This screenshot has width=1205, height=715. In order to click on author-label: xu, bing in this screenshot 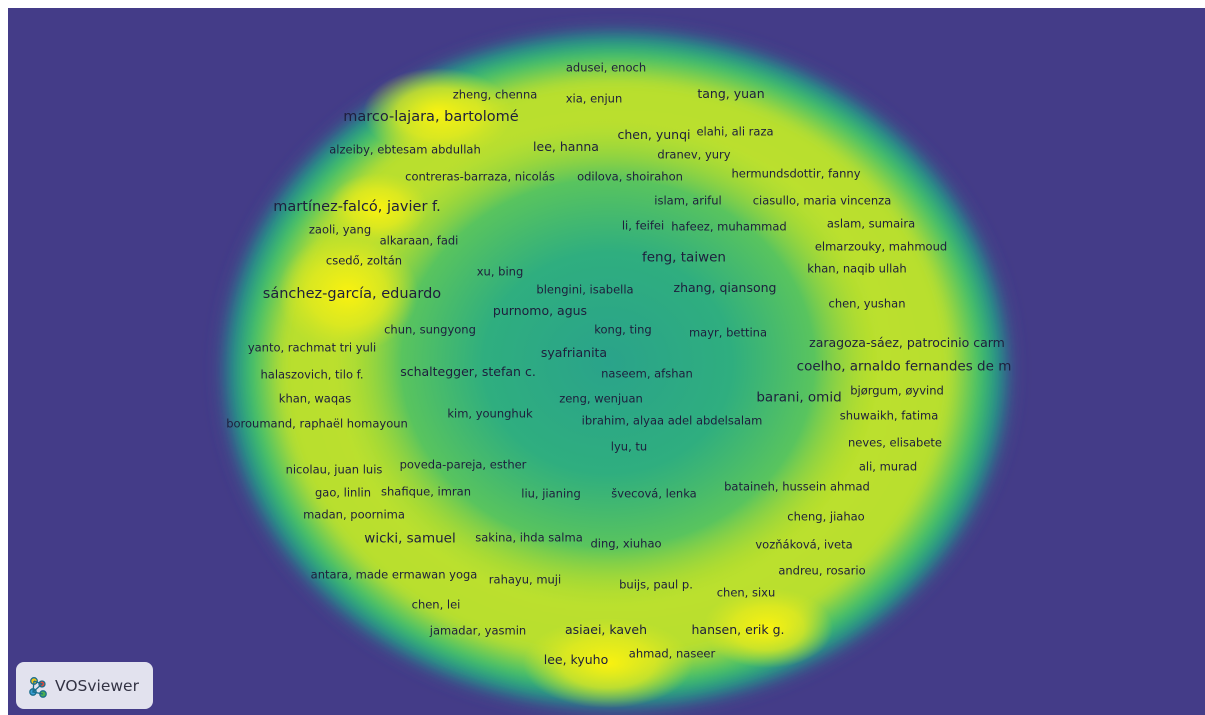, I will do `click(500, 271)`.